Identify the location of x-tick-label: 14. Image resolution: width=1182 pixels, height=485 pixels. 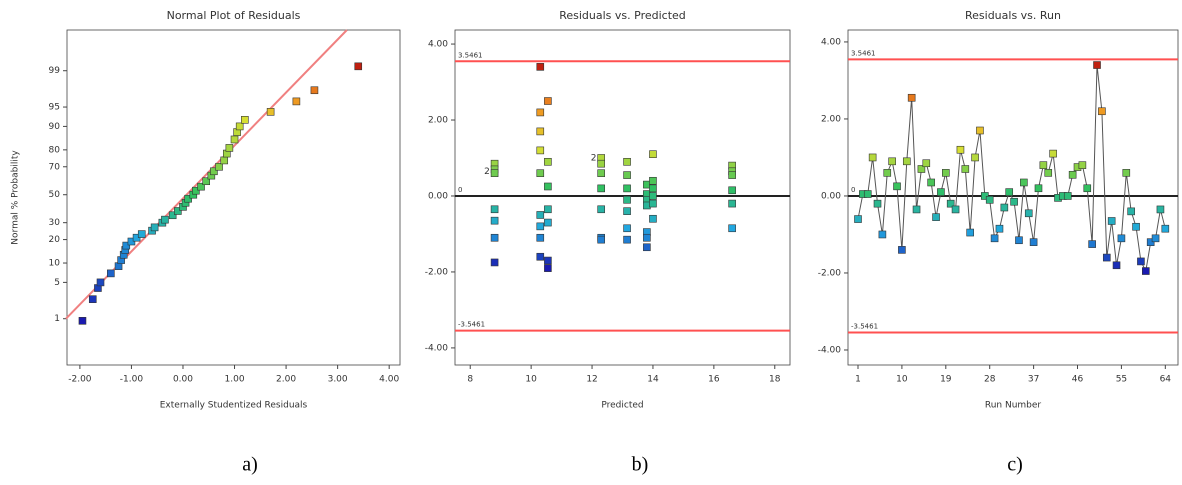
(653, 380).